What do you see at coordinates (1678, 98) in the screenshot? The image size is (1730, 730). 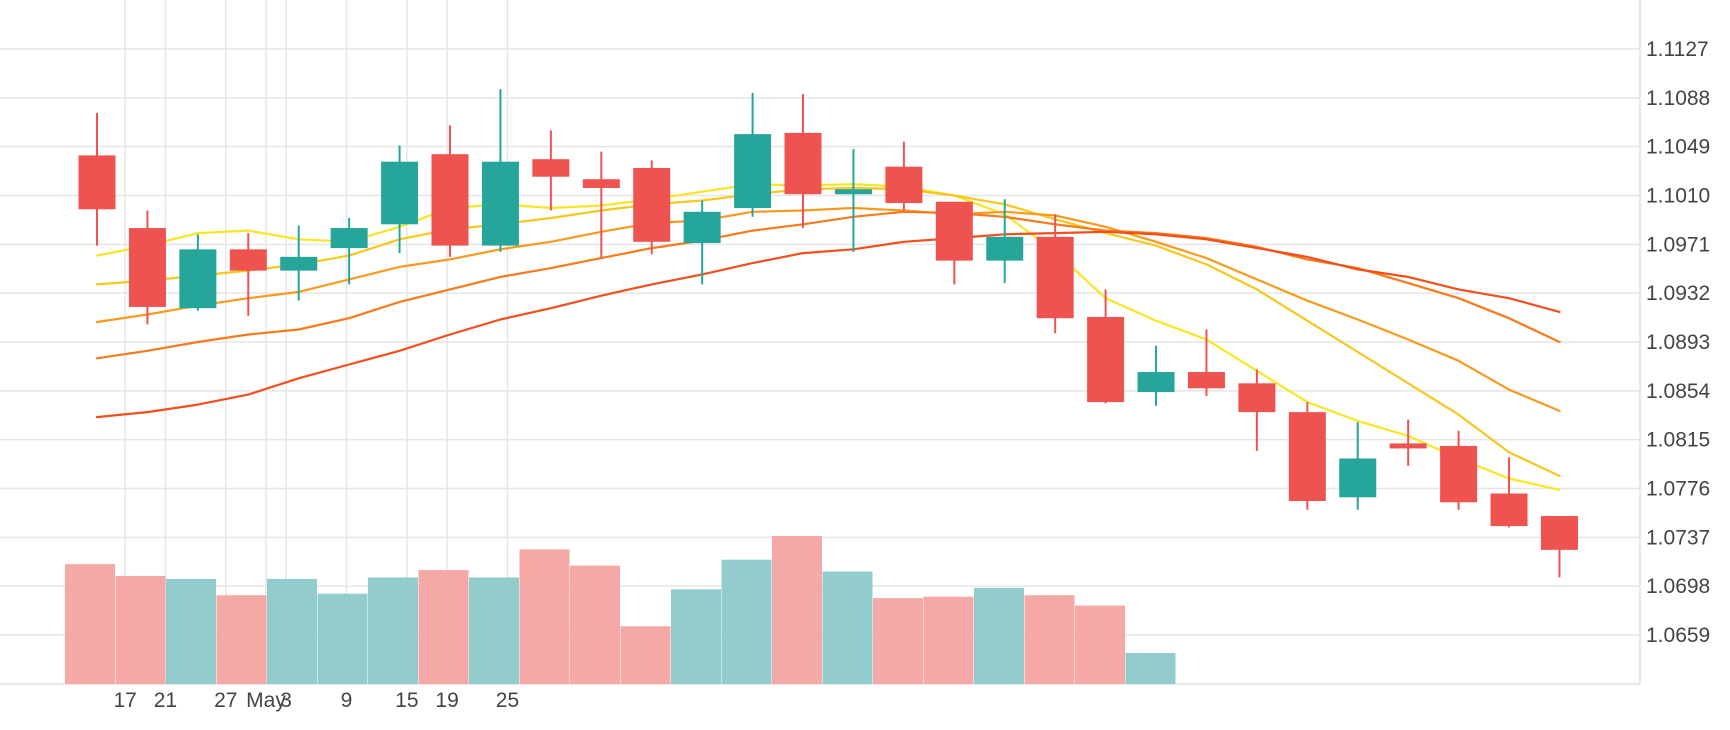 I see `y-tick-label: 1.1088` at bounding box center [1678, 98].